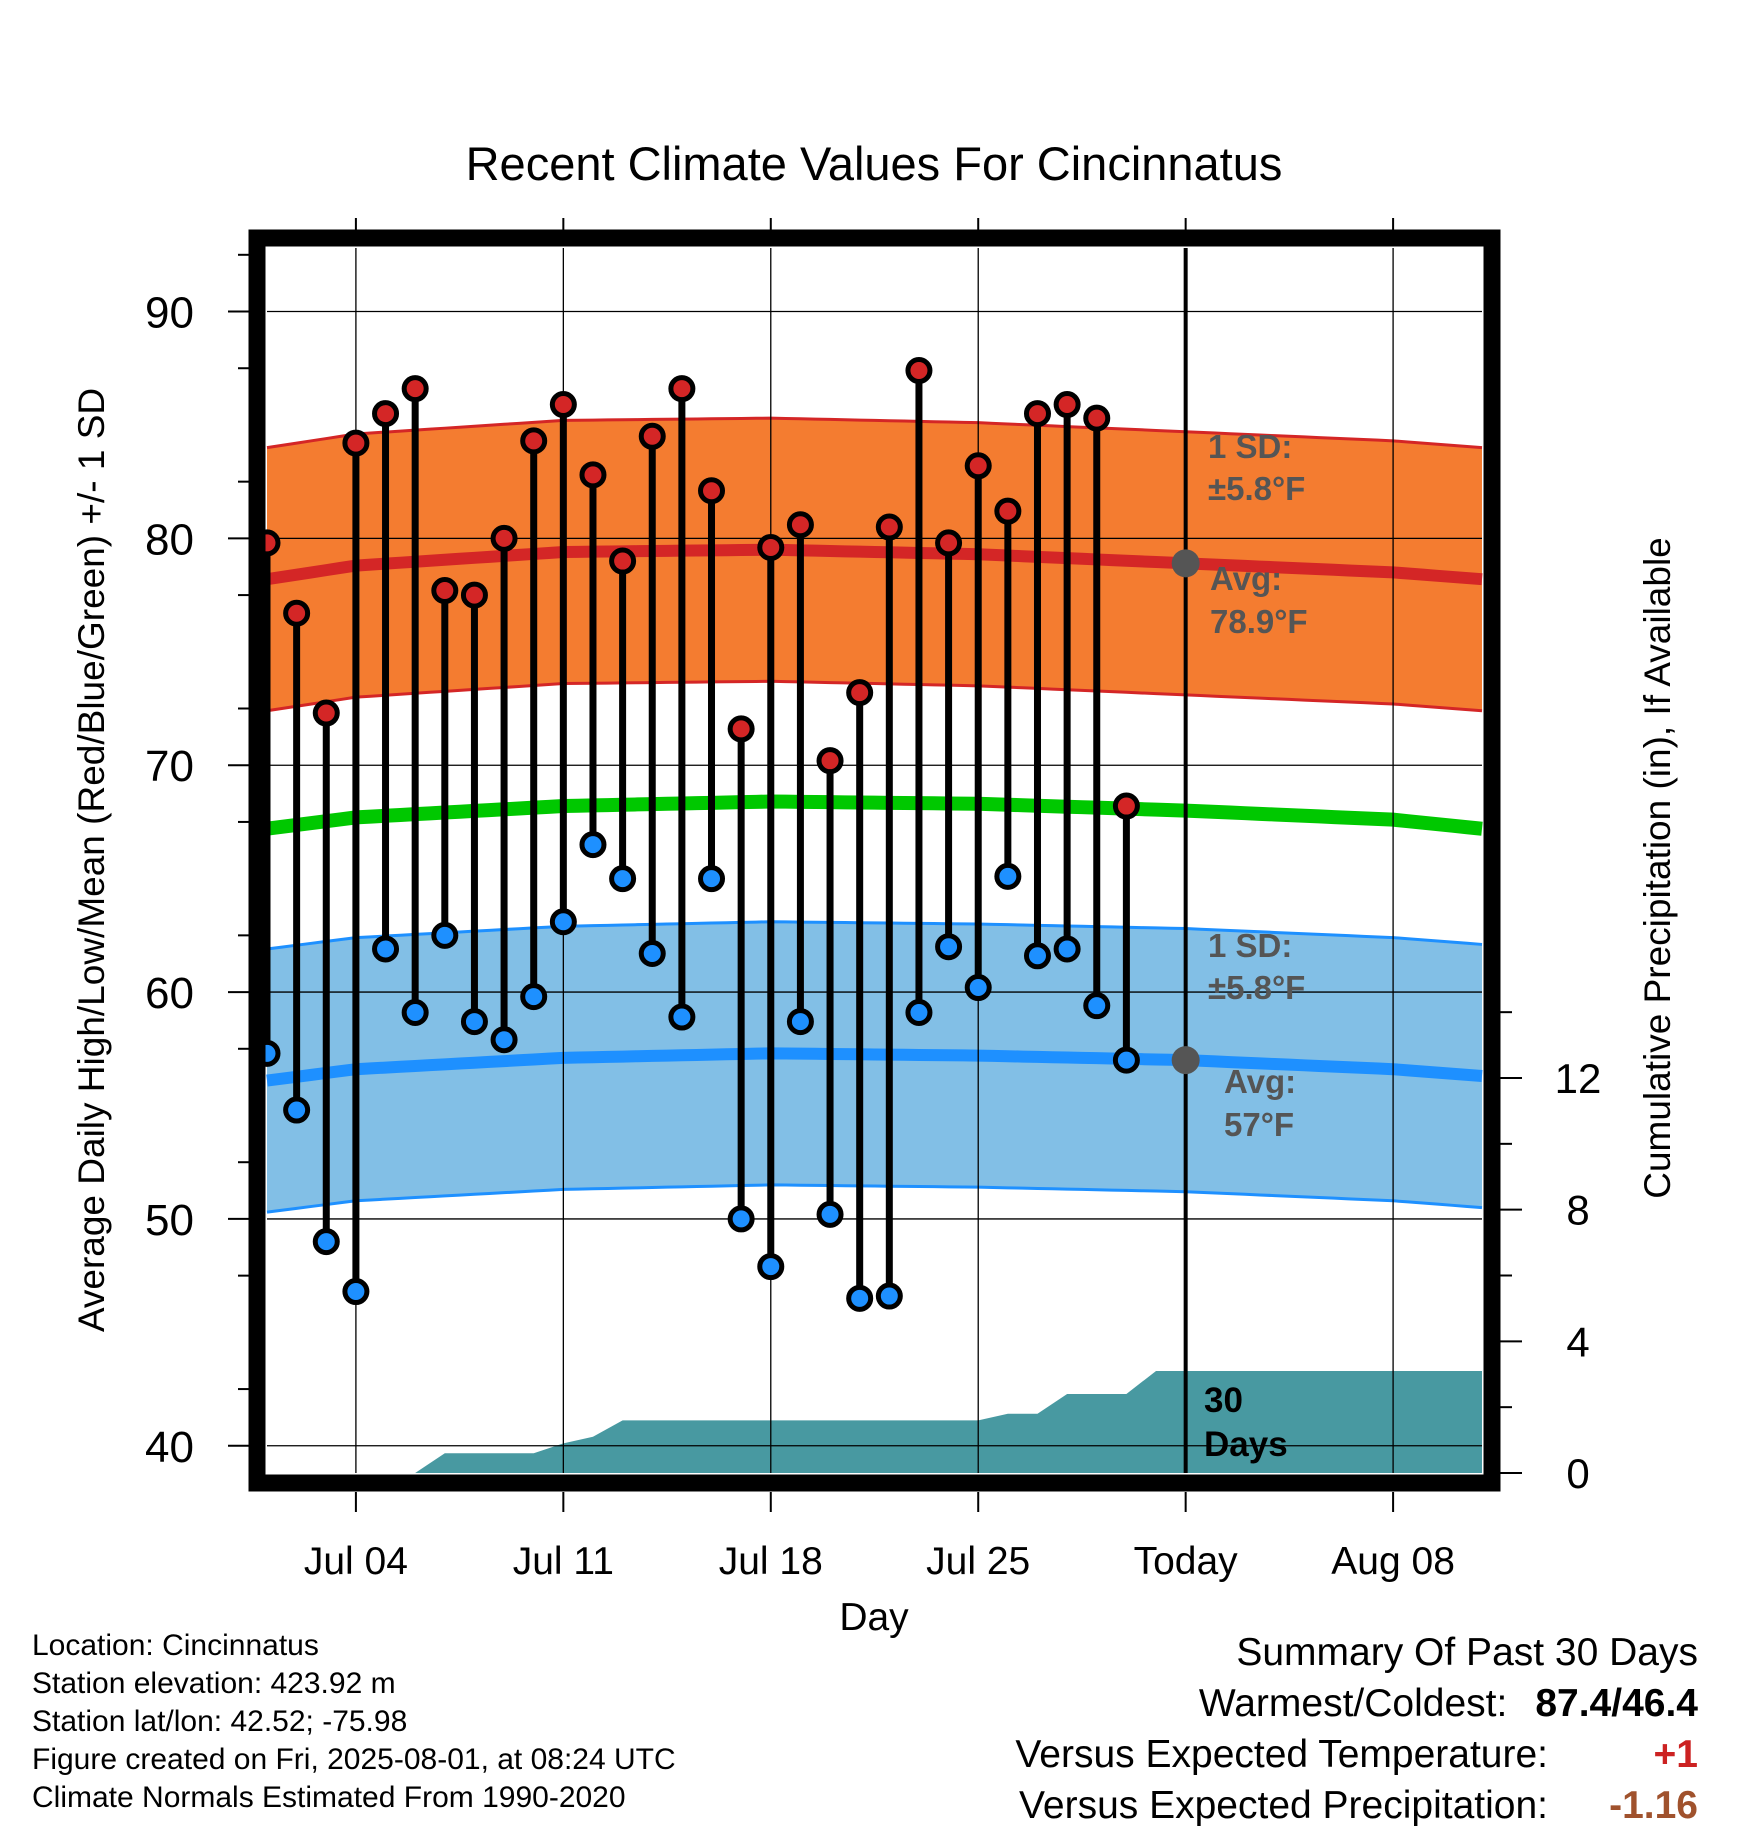 The image size is (1748, 1831). What do you see at coordinates (874, 163) in the screenshot?
I see `chart-title: Recent Climate Values For Cincinnatus` at bounding box center [874, 163].